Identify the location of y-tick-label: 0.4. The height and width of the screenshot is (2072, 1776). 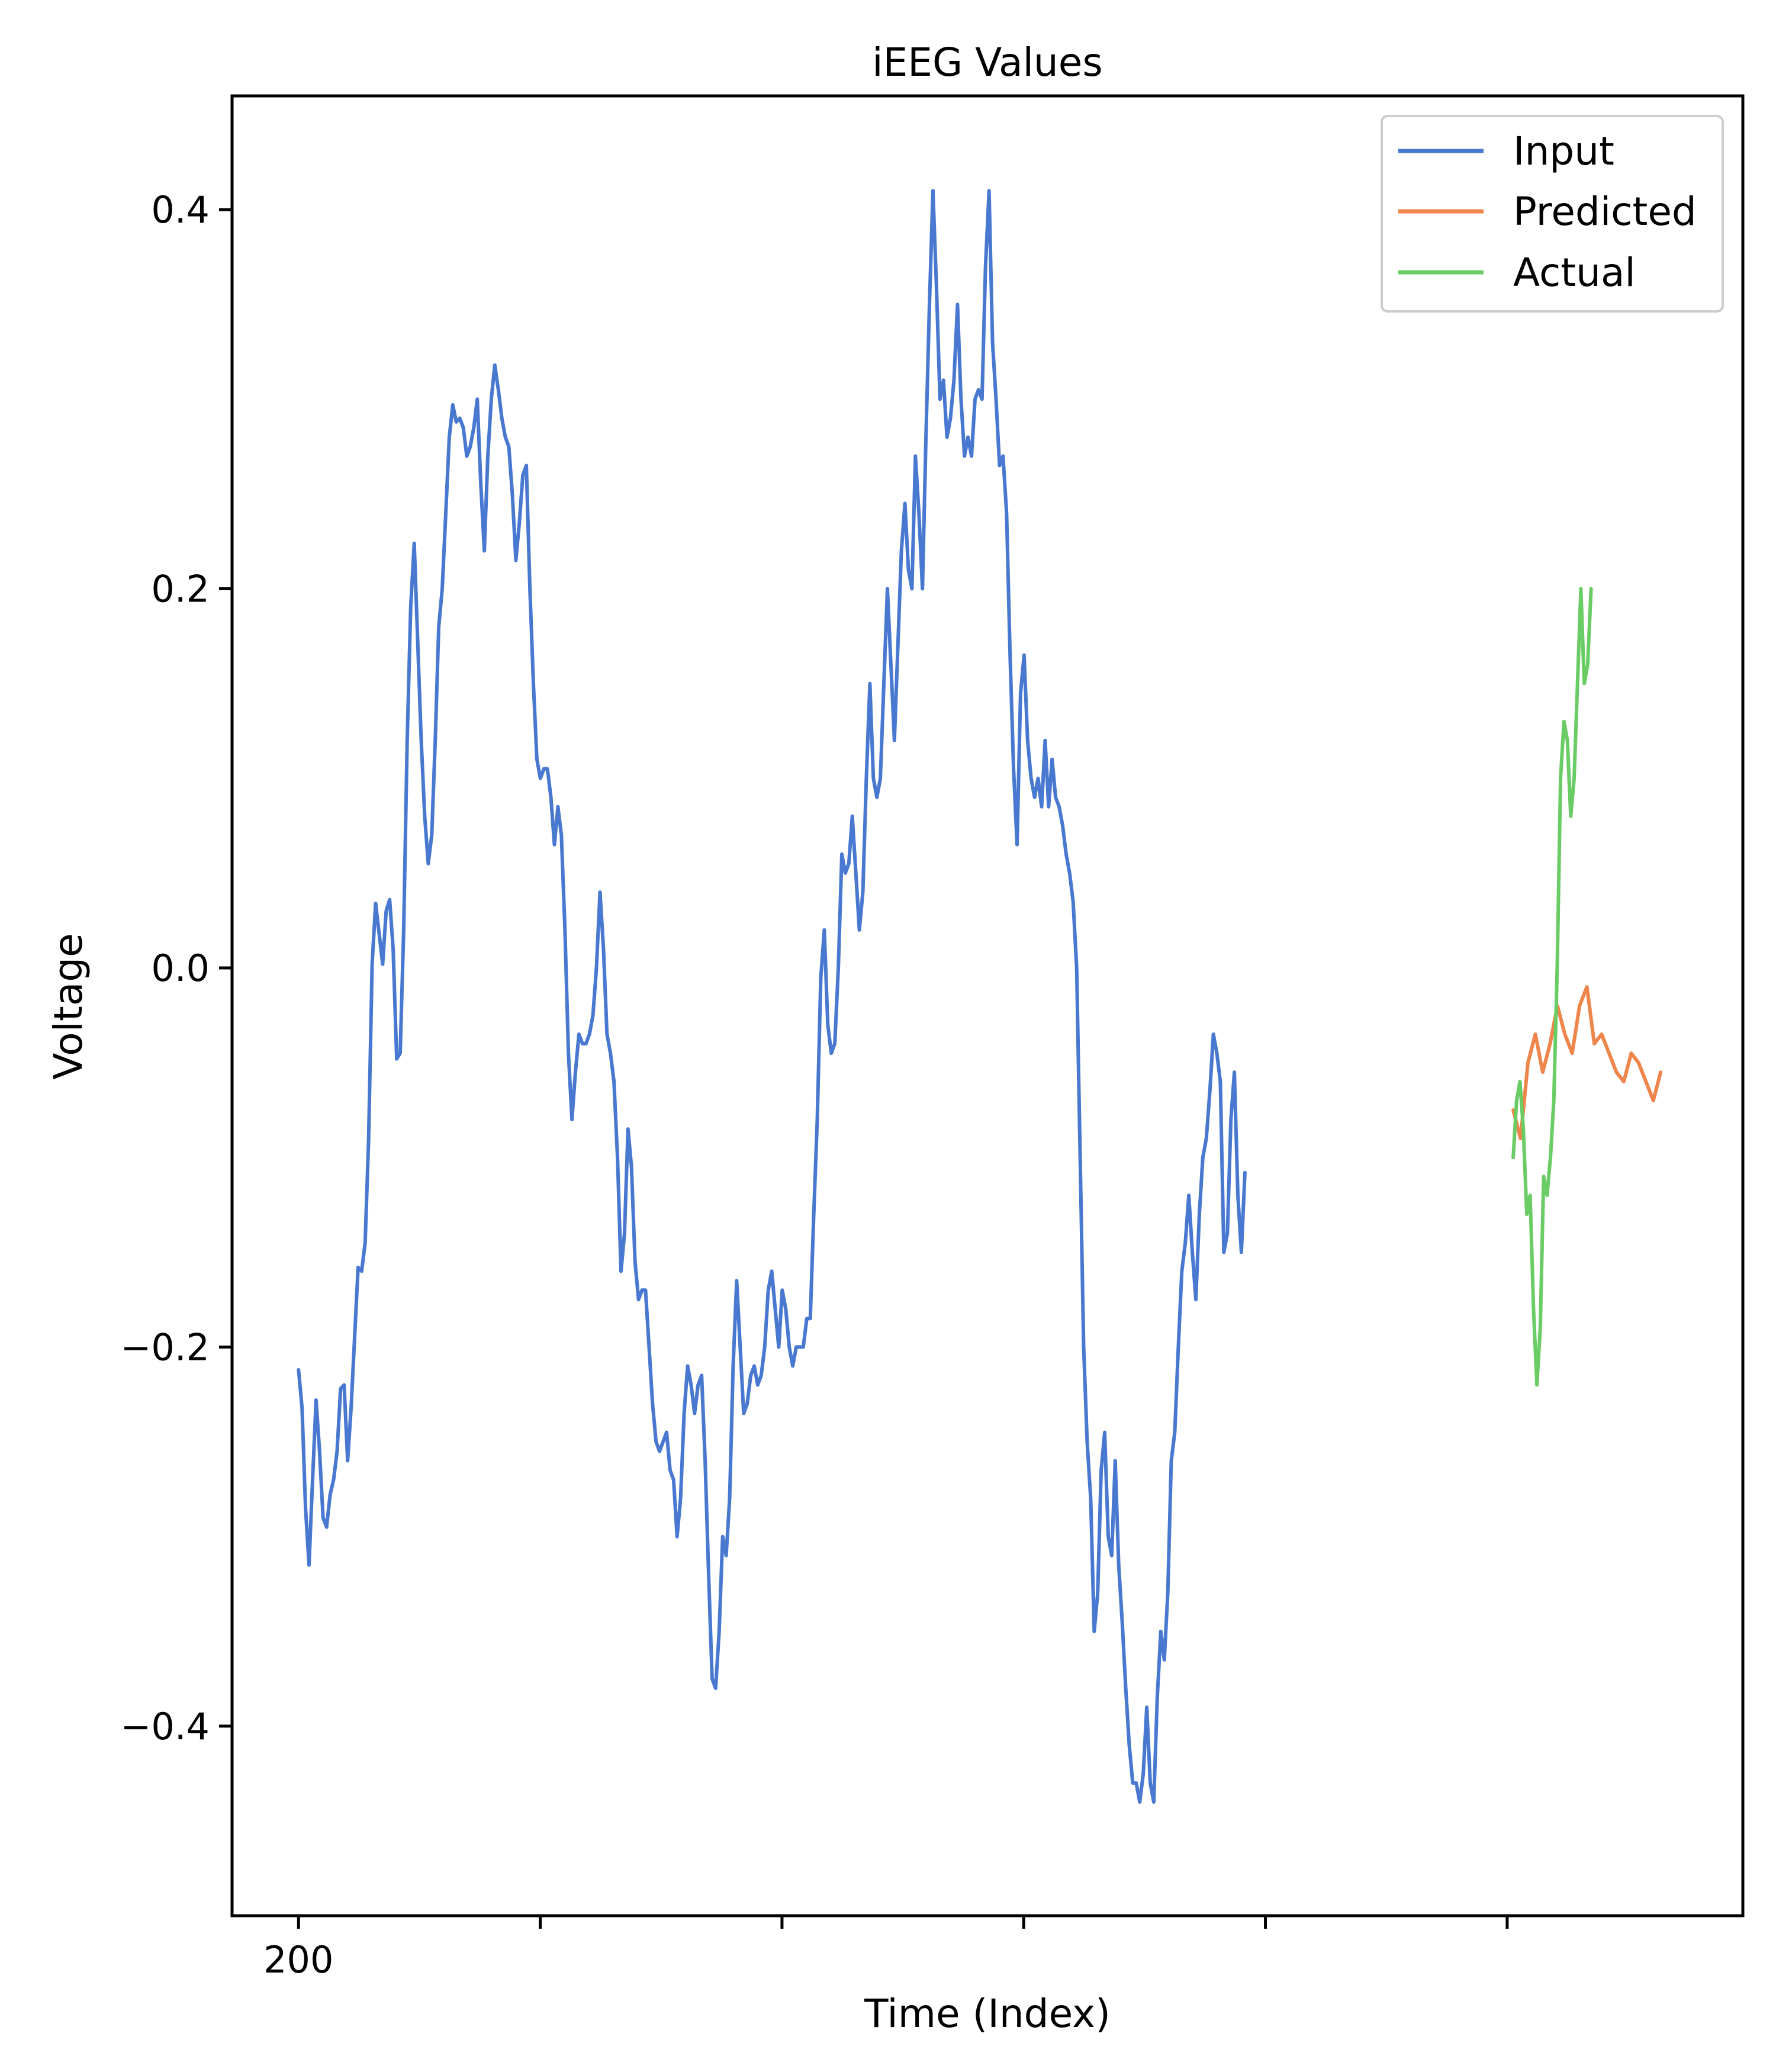
(180, 209).